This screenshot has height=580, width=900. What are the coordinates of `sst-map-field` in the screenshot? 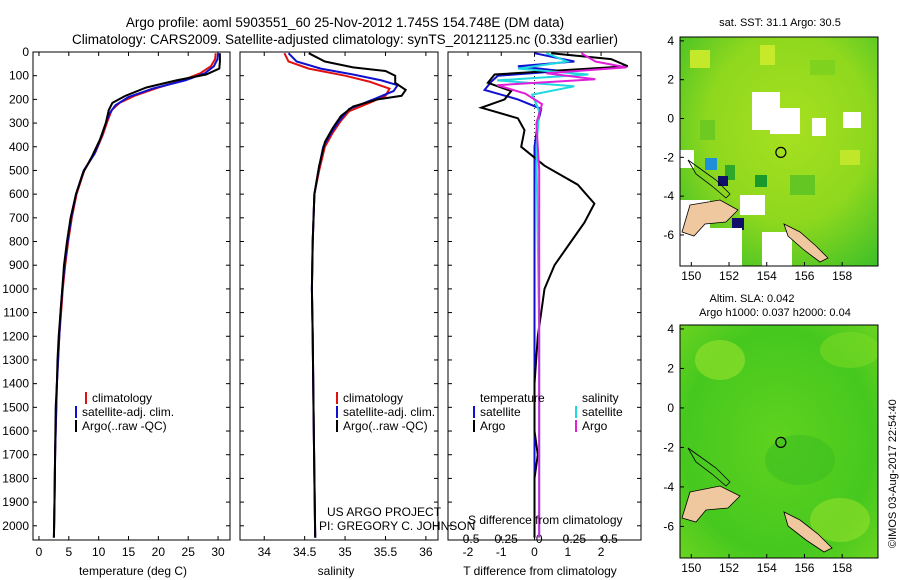 It's located at (779, 151).